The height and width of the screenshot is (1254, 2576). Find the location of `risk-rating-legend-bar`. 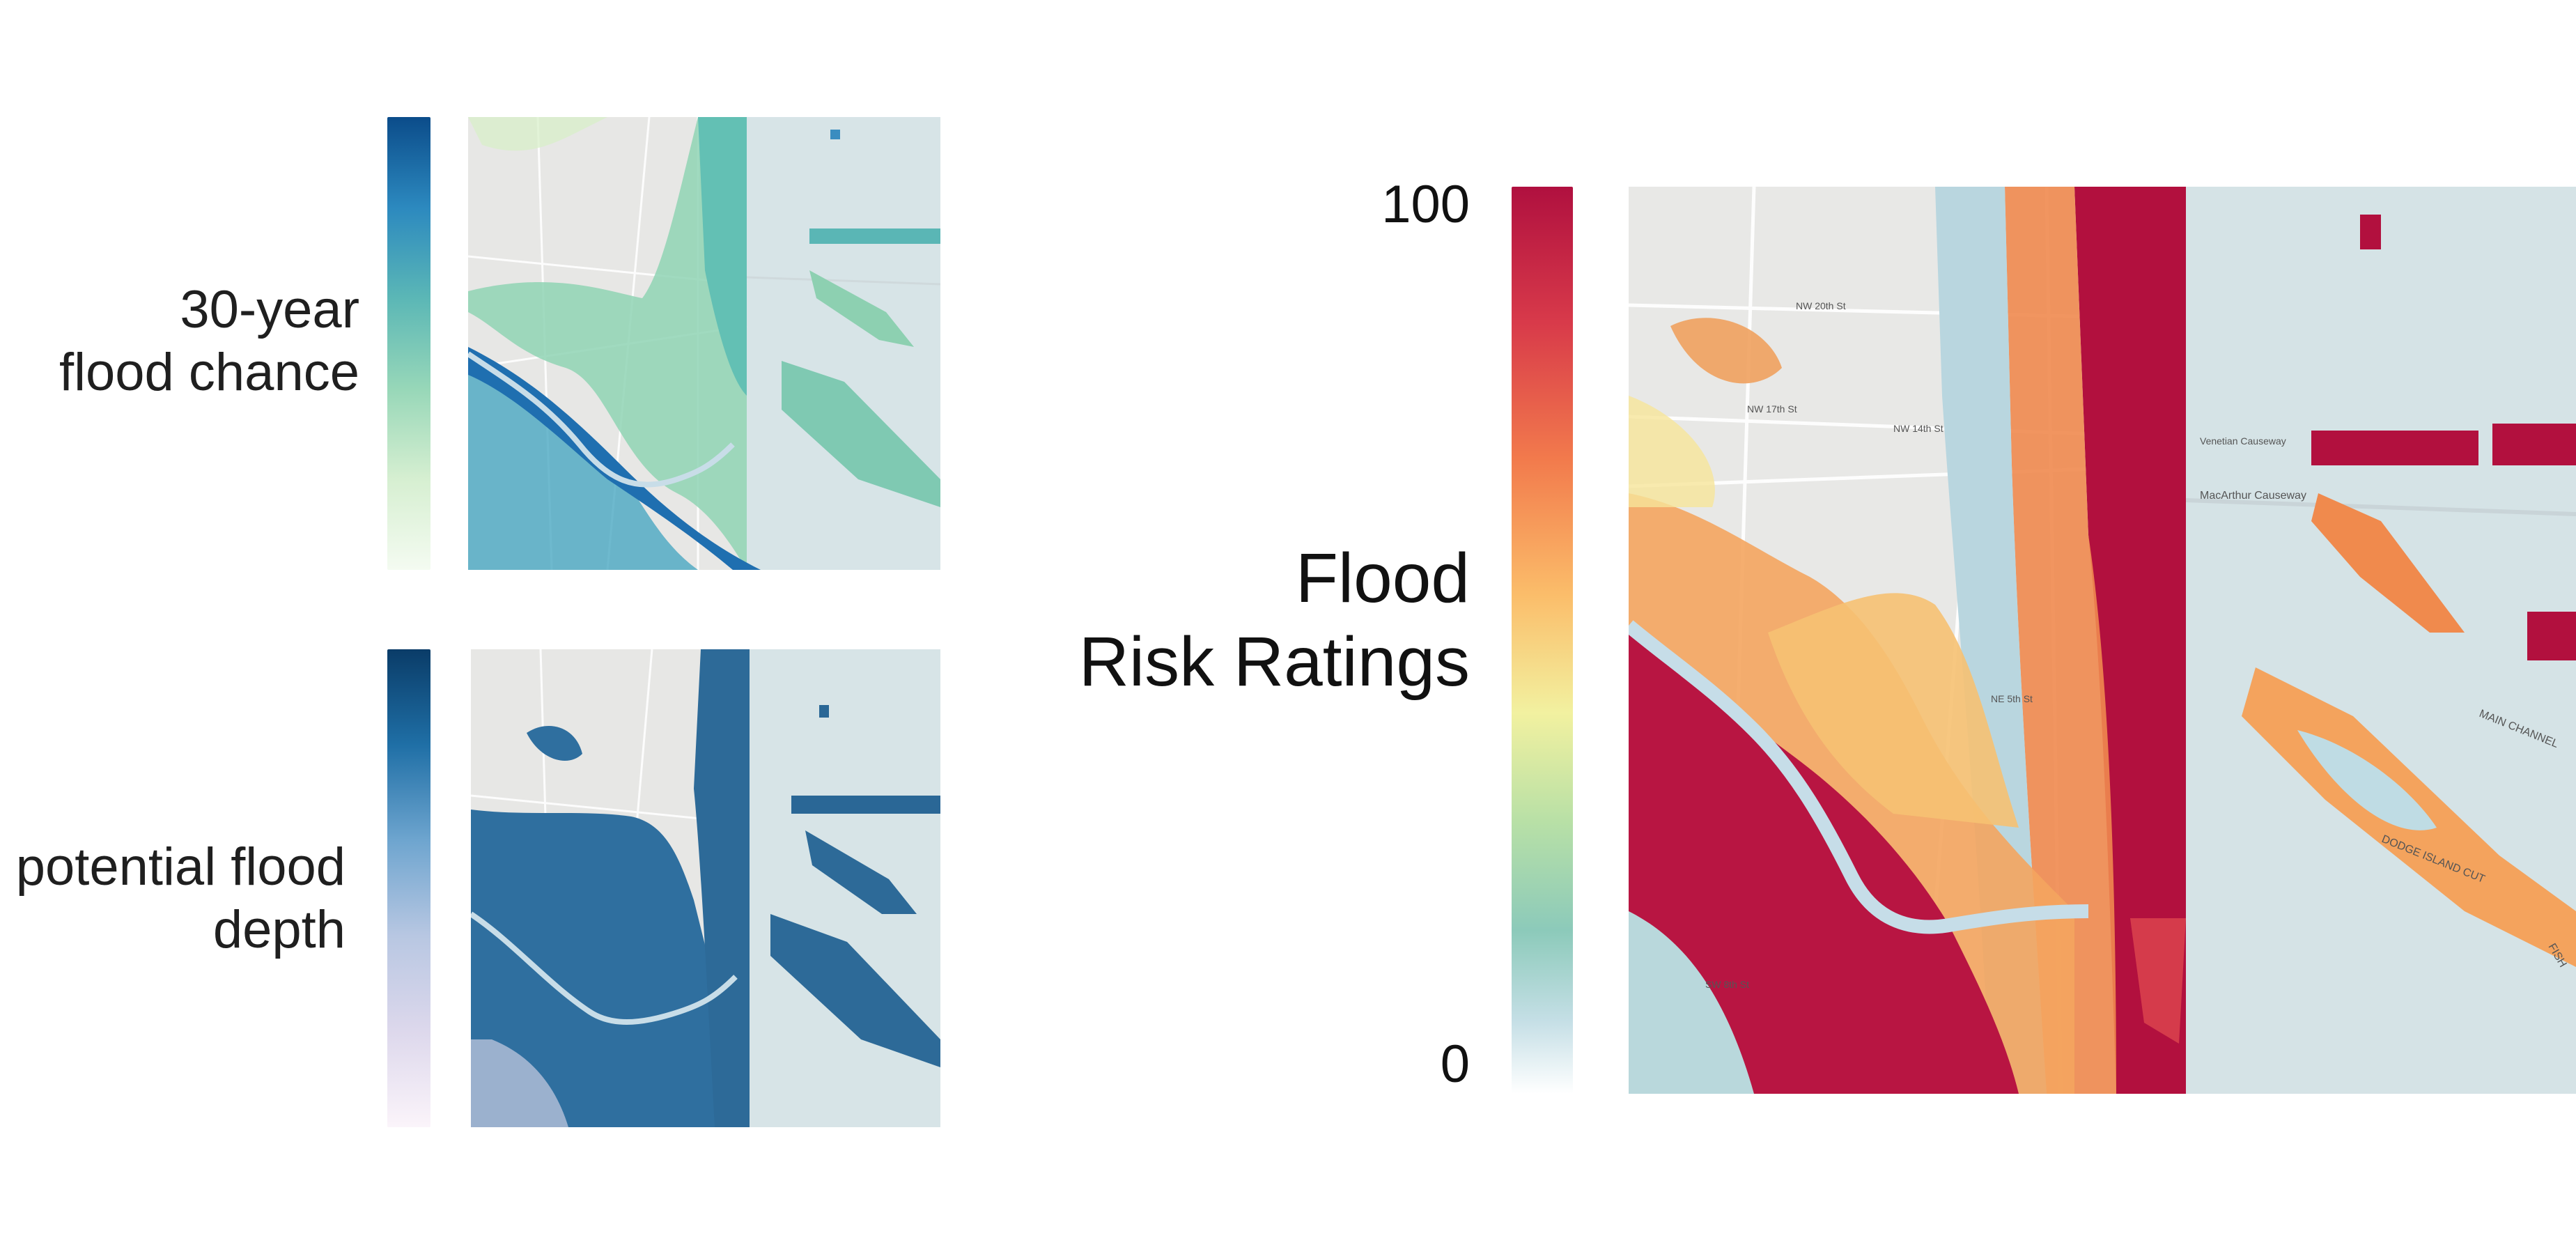

risk-rating-legend-bar is located at coordinates (1542, 640).